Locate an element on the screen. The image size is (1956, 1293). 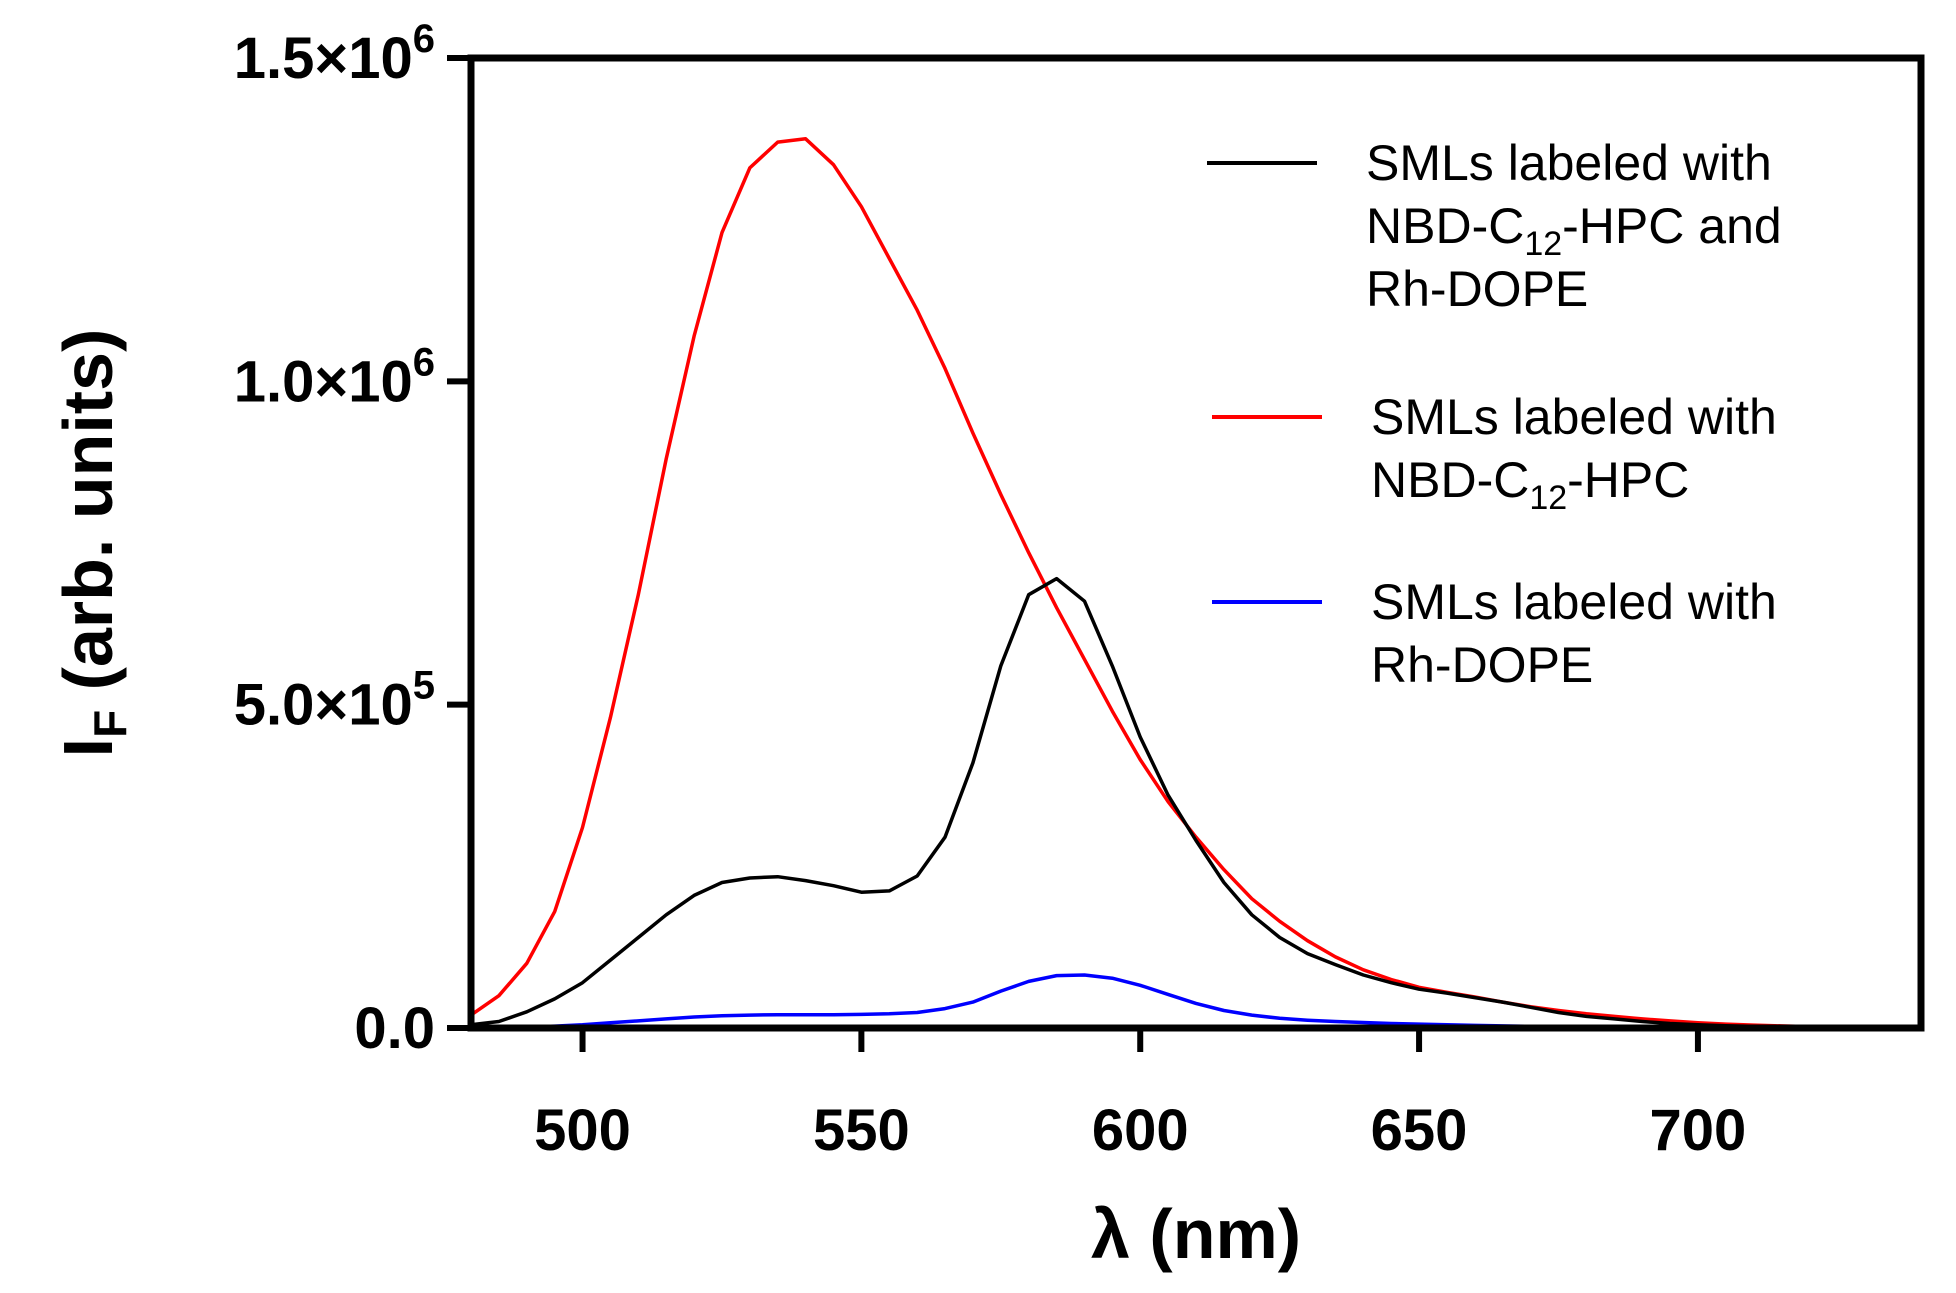
y-tick-label-2: 1.0×10⁶ is located at coordinates (334, 377).